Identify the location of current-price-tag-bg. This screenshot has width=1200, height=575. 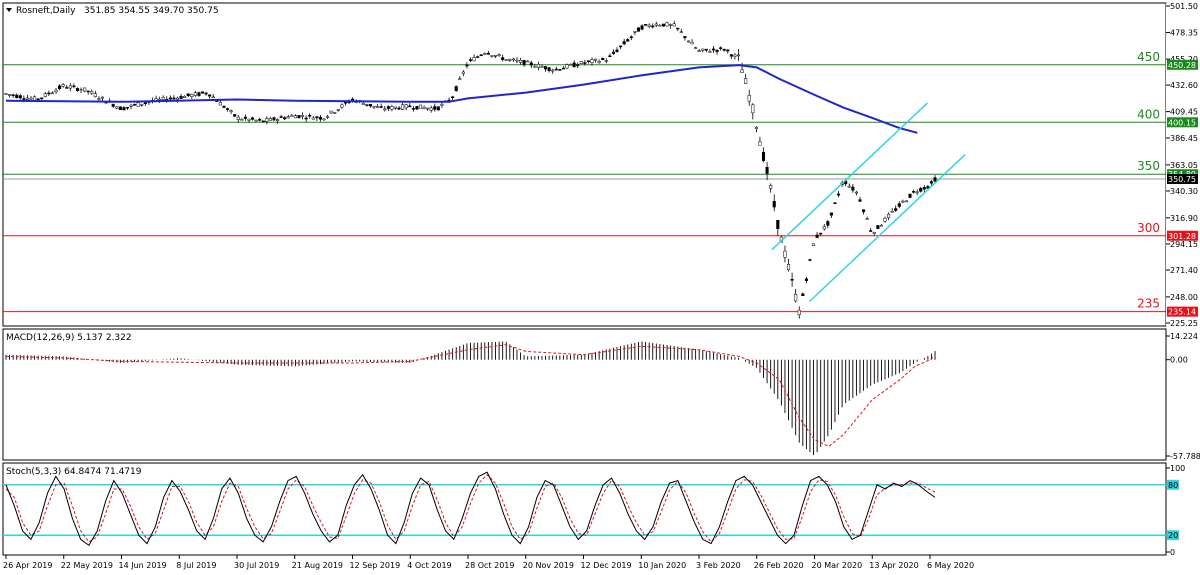
(1182, 178).